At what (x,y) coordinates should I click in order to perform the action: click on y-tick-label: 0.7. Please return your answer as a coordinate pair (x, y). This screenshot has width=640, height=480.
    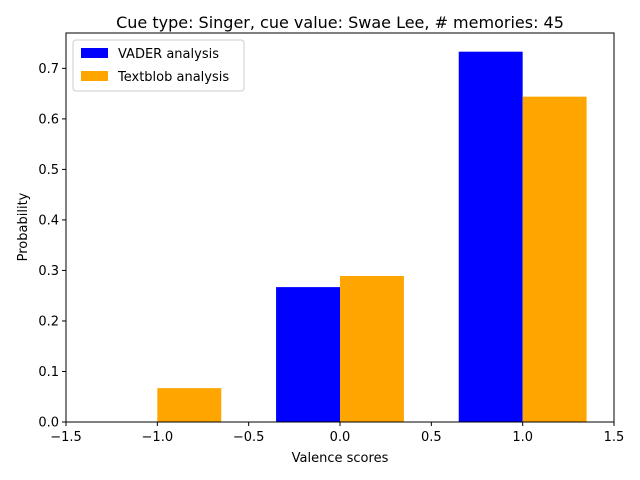
    Looking at the image, I should click on (48, 69).